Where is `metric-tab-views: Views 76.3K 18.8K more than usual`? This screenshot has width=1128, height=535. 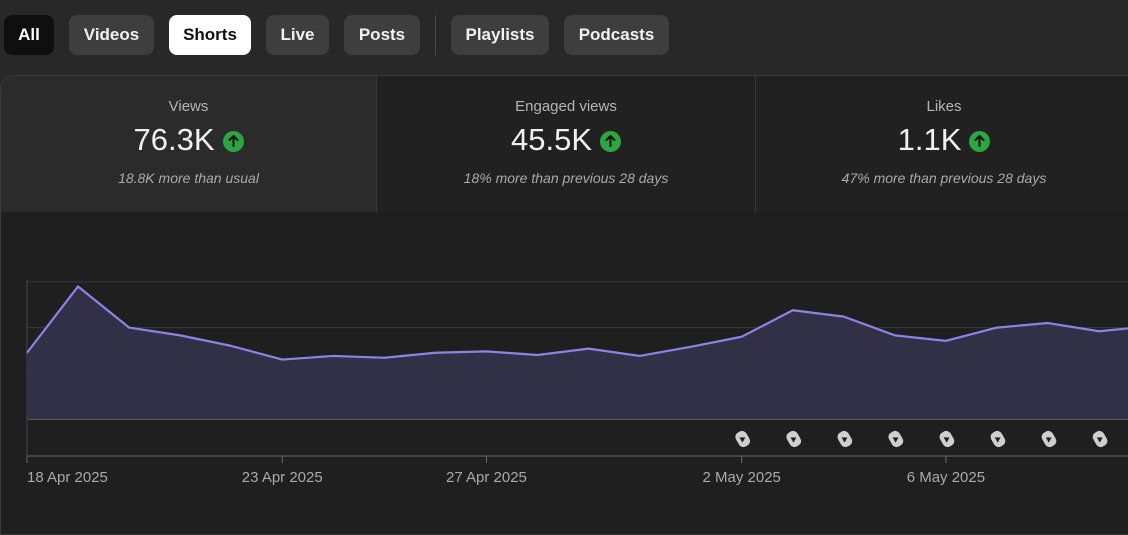 metric-tab-views: Views 76.3K 18.8K more than usual is located at coordinates (188, 144).